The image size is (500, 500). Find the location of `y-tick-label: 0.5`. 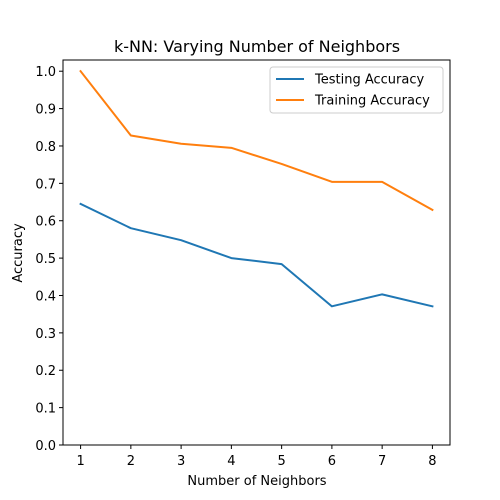

y-tick-label: 0.5 is located at coordinates (45, 259).